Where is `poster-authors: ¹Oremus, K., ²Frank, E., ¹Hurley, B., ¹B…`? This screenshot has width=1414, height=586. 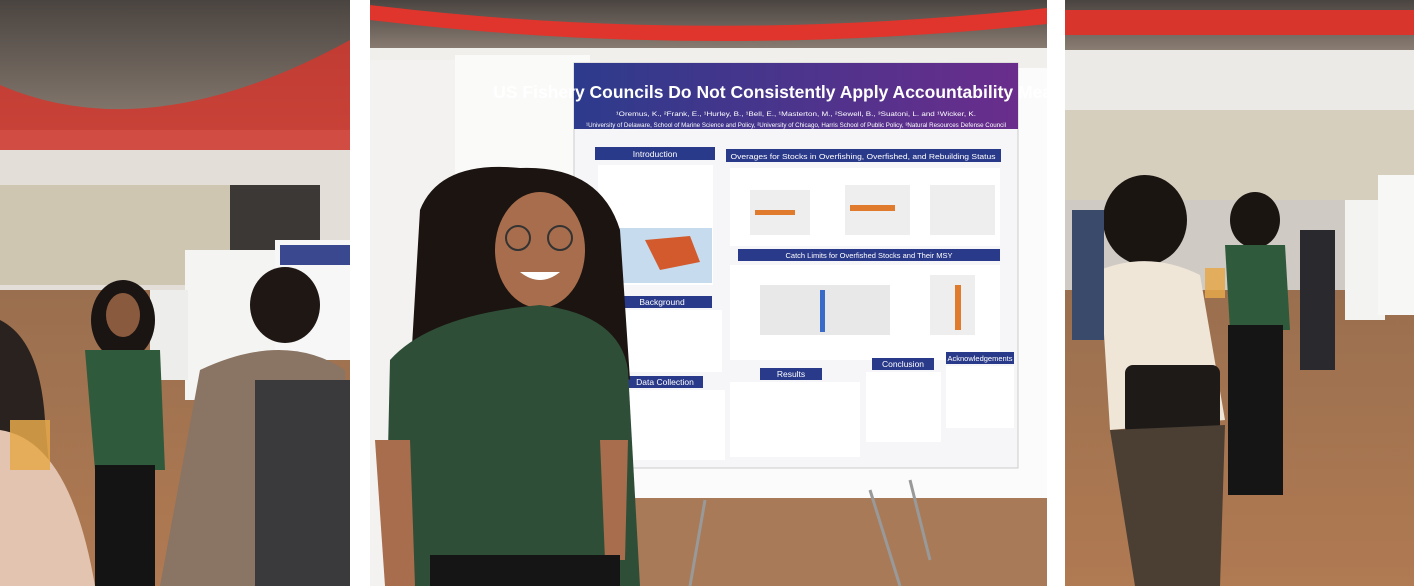 poster-authors: ¹Oremus, K., ²Frank, E., ¹Hurley, B., ¹B… is located at coordinates (796, 114).